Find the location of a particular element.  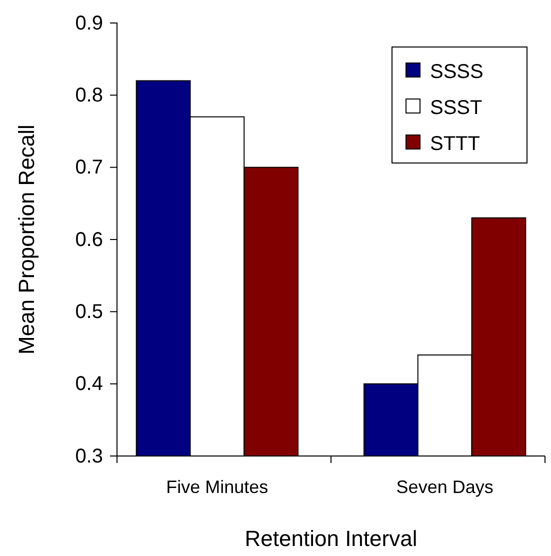

y-tick-label: 0.4 is located at coordinates (89, 384).